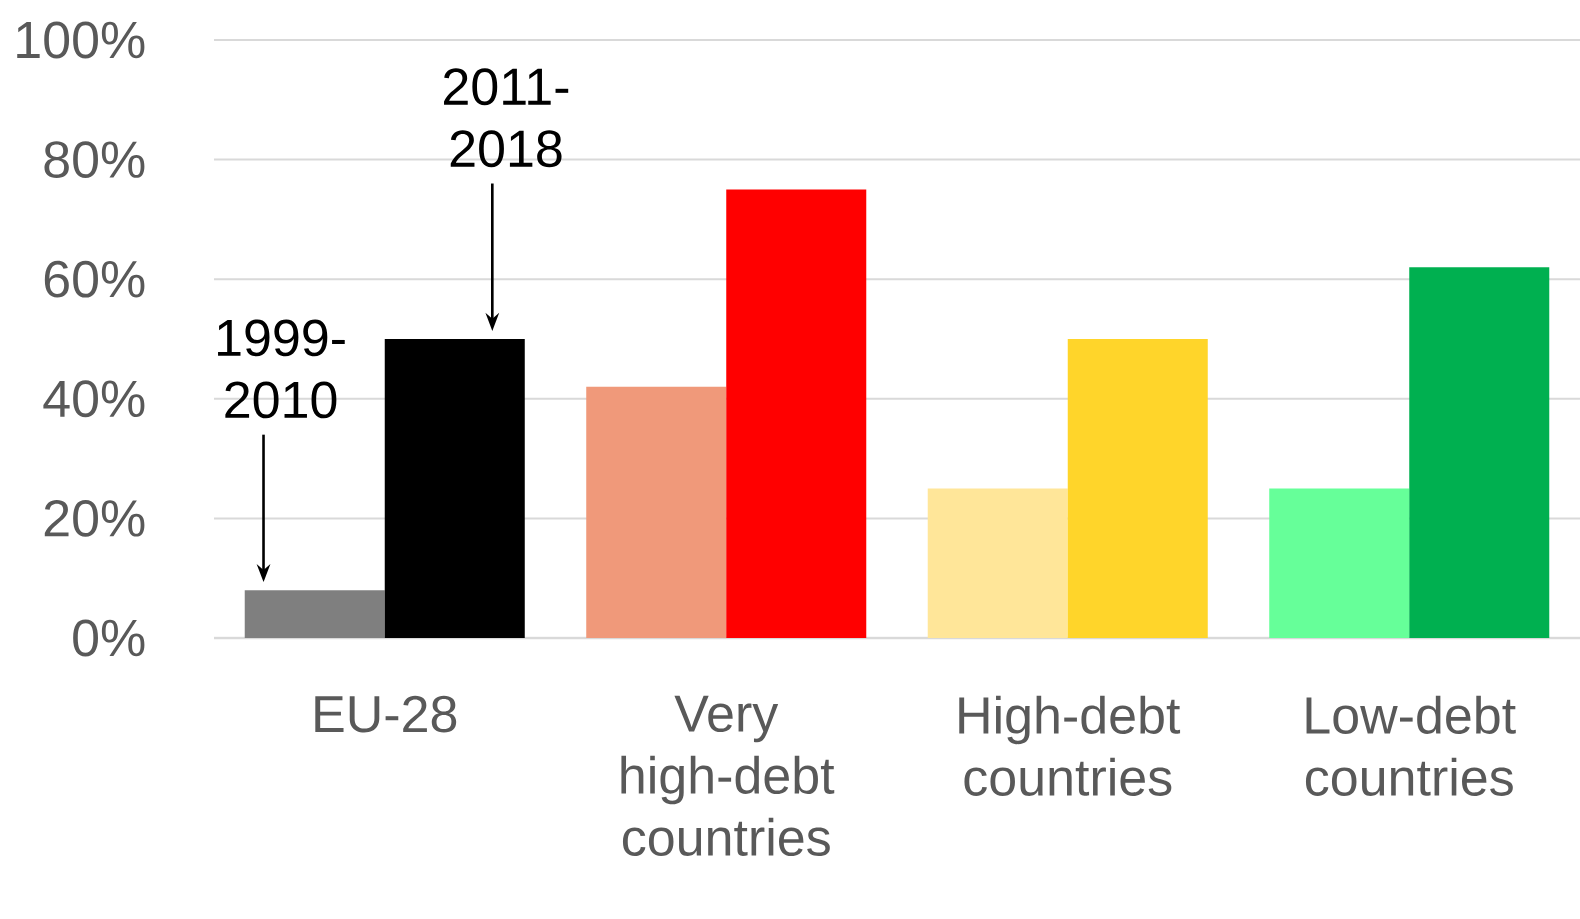 The width and height of the screenshot is (1580, 919). What do you see at coordinates (386, 714) in the screenshot?
I see `x-tick-label: EU-28` at bounding box center [386, 714].